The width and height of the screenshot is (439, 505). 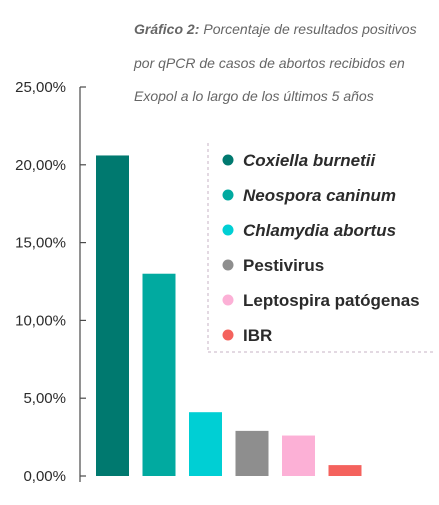 What do you see at coordinates (310, 160) in the screenshot?
I see `legend-label: Coxiella burnetii` at bounding box center [310, 160].